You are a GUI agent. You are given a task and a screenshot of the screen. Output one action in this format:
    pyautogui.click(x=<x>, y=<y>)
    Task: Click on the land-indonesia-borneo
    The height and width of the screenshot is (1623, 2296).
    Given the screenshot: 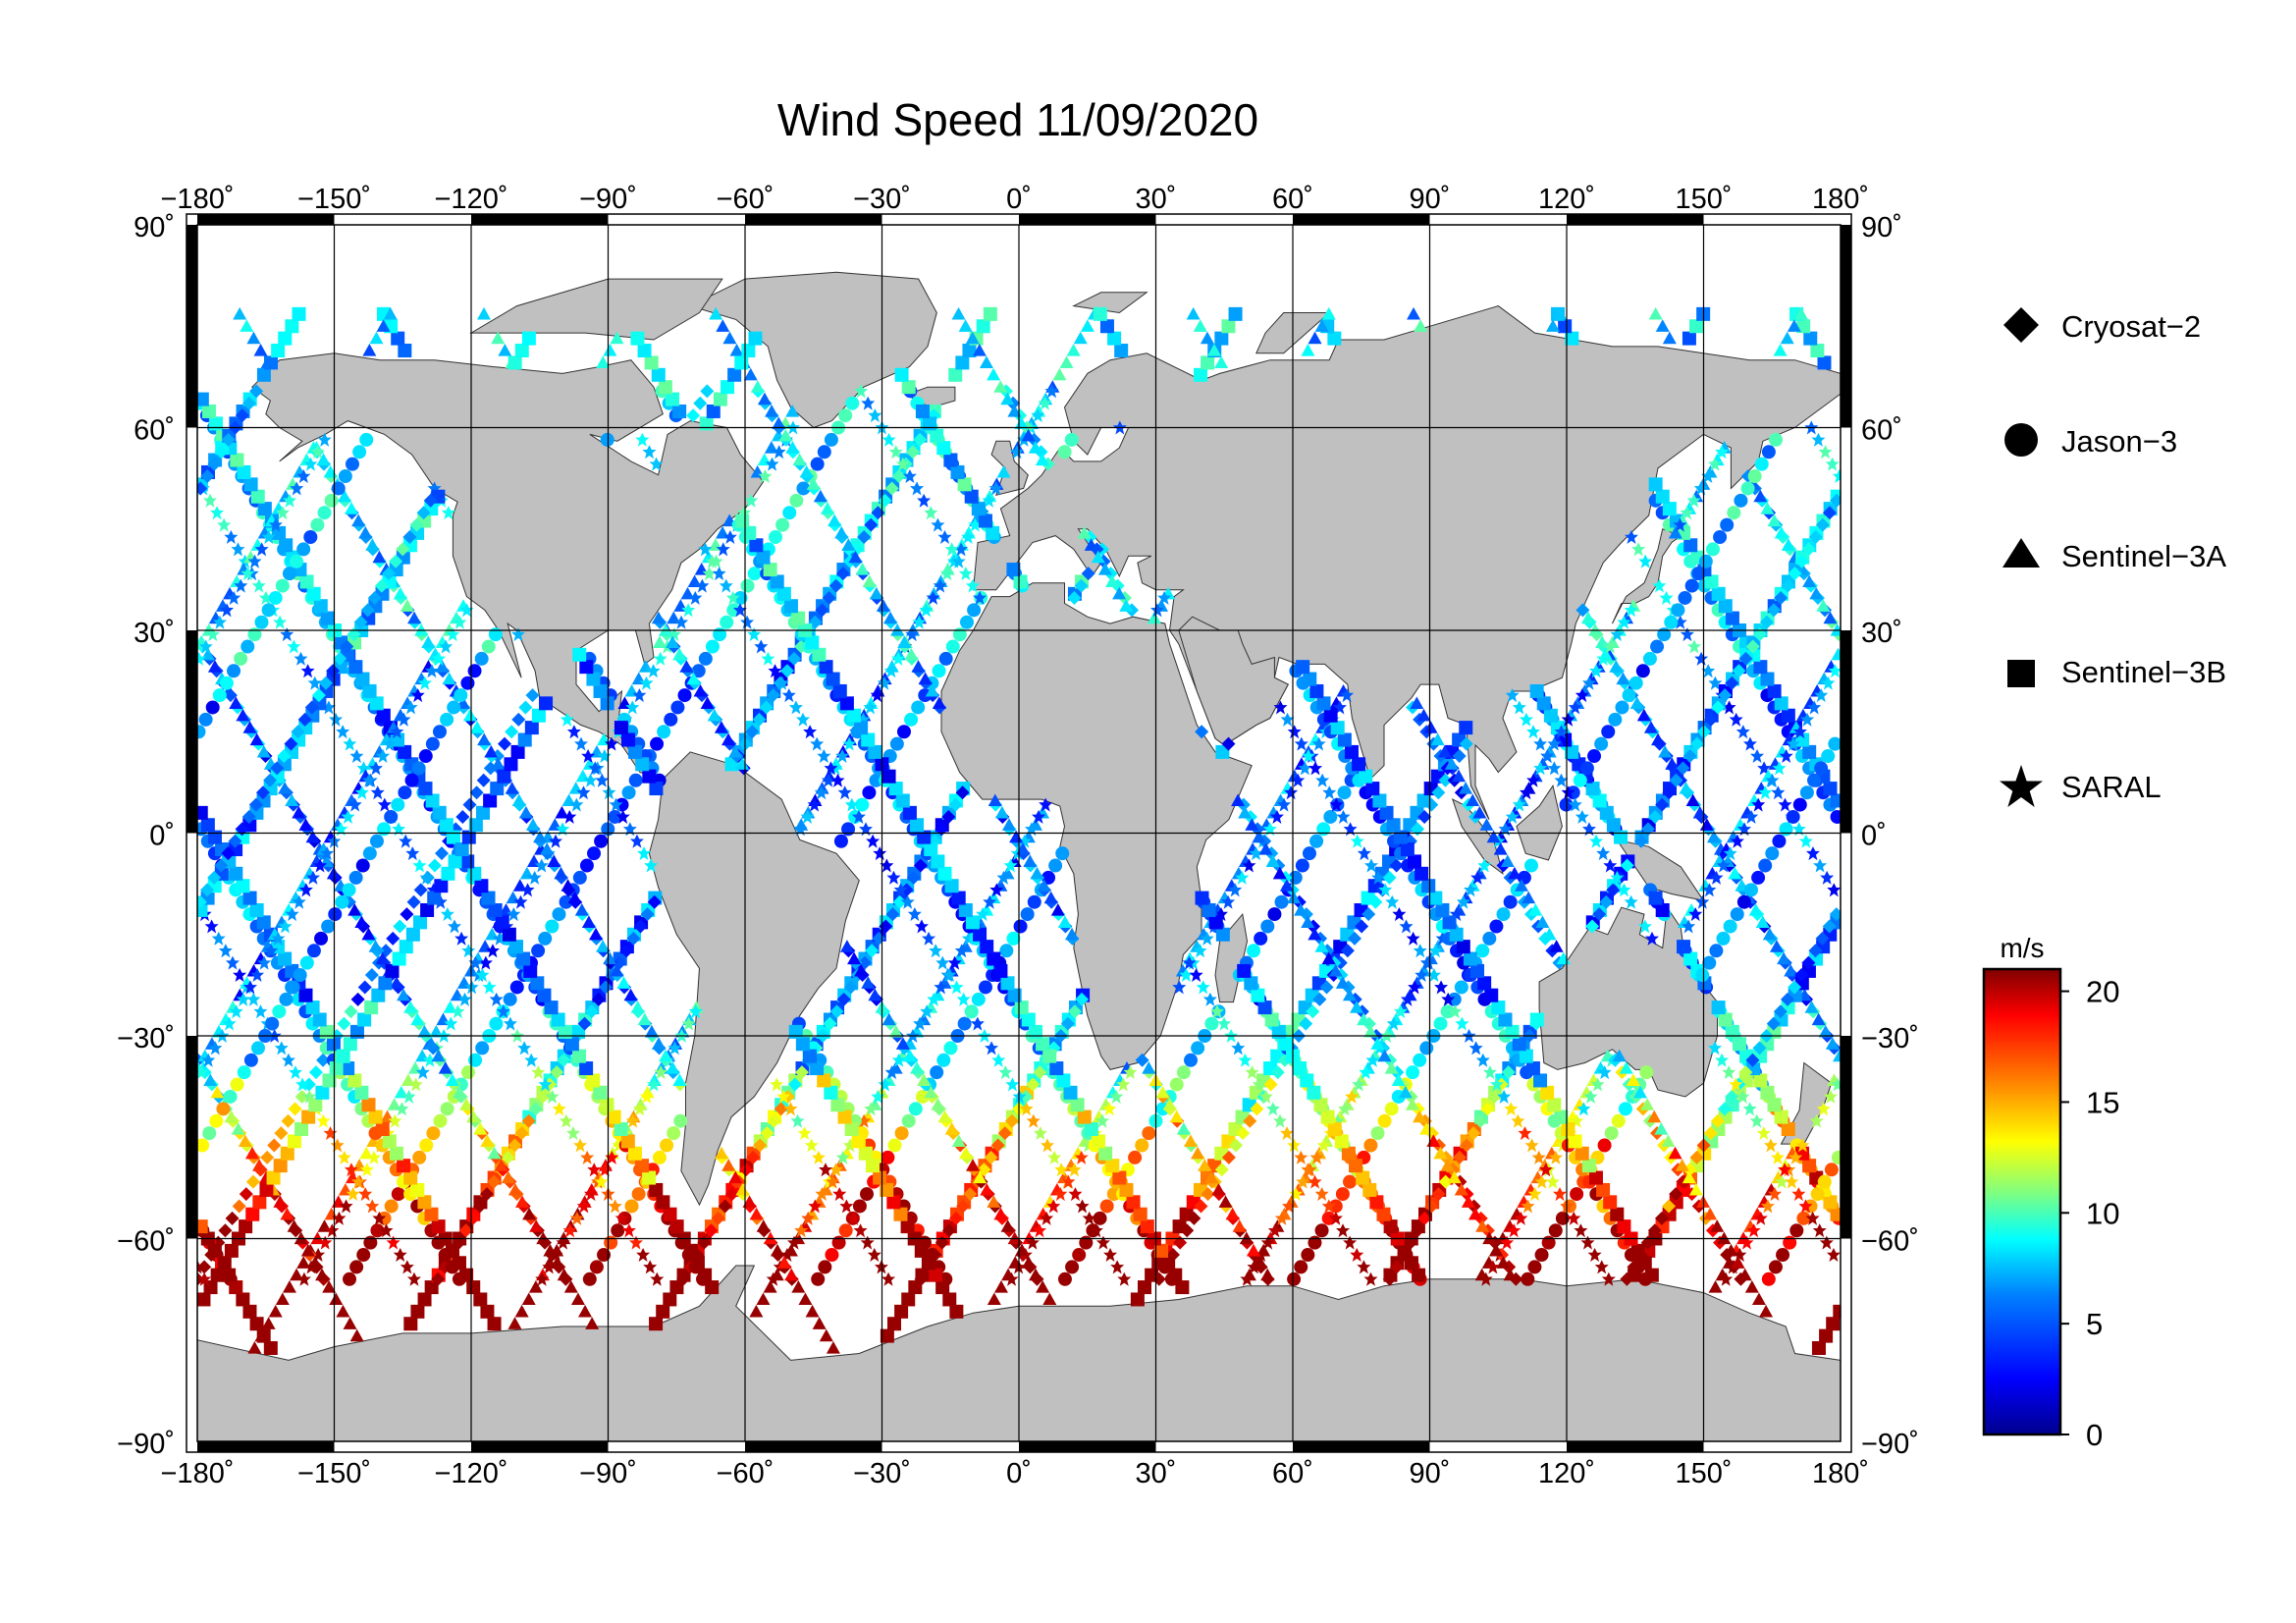 What is the action you would take?
    pyautogui.click(x=1540, y=822)
    